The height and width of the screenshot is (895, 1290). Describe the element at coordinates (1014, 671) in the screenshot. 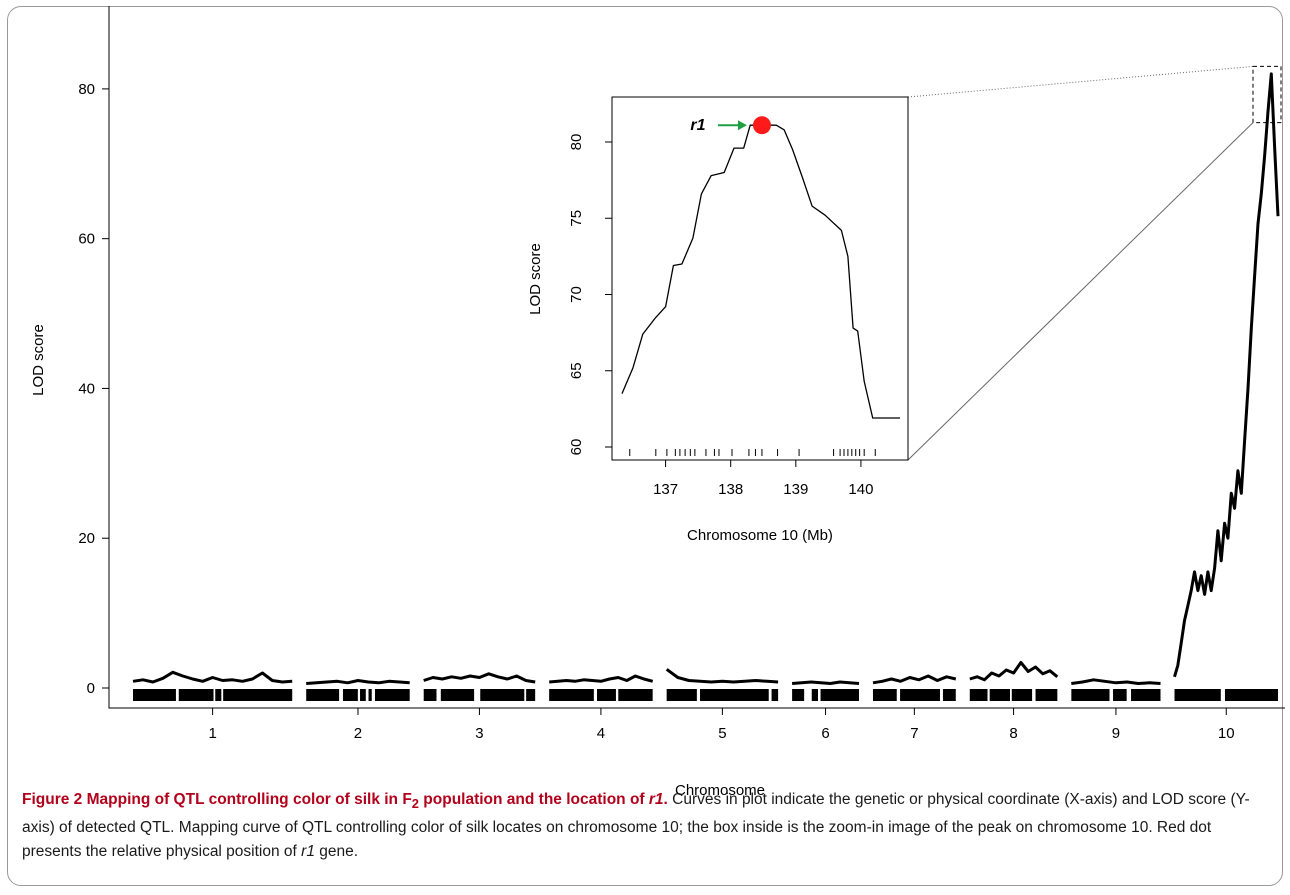

I see `lod-curve-chr8` at that location.